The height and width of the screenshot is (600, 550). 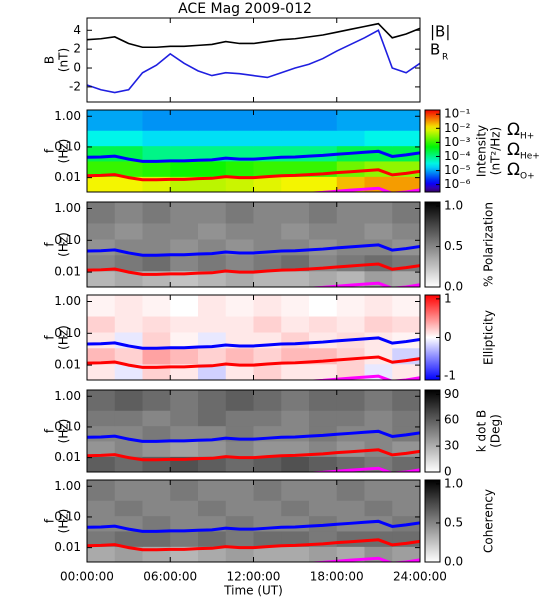 What do you see at coordinates (451, 420) in the screenshot?
I see `colorbar-tick-label: 60` at bounding box center [451, 420].